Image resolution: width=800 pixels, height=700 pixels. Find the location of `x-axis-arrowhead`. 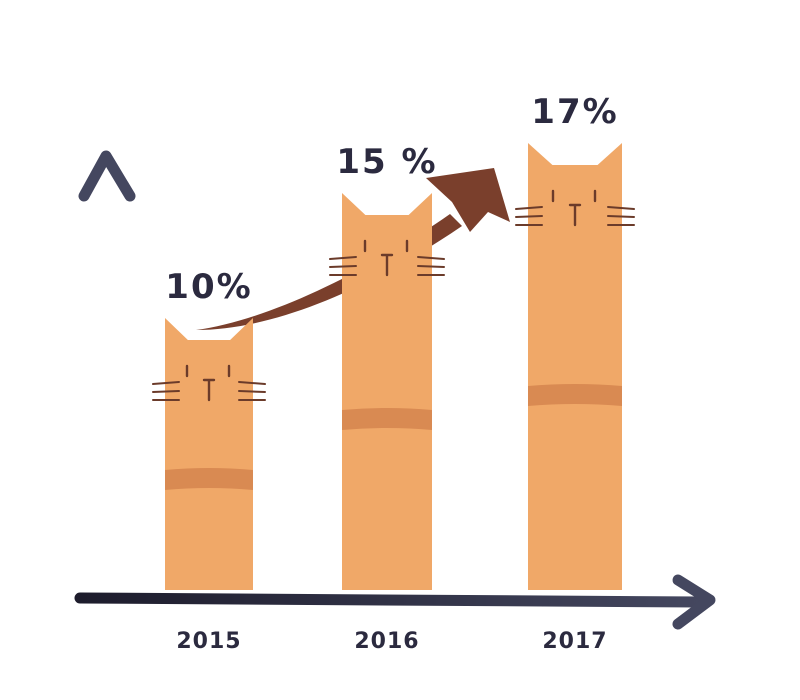

x-axis-arrowhead is located at coordinates (694, 602).